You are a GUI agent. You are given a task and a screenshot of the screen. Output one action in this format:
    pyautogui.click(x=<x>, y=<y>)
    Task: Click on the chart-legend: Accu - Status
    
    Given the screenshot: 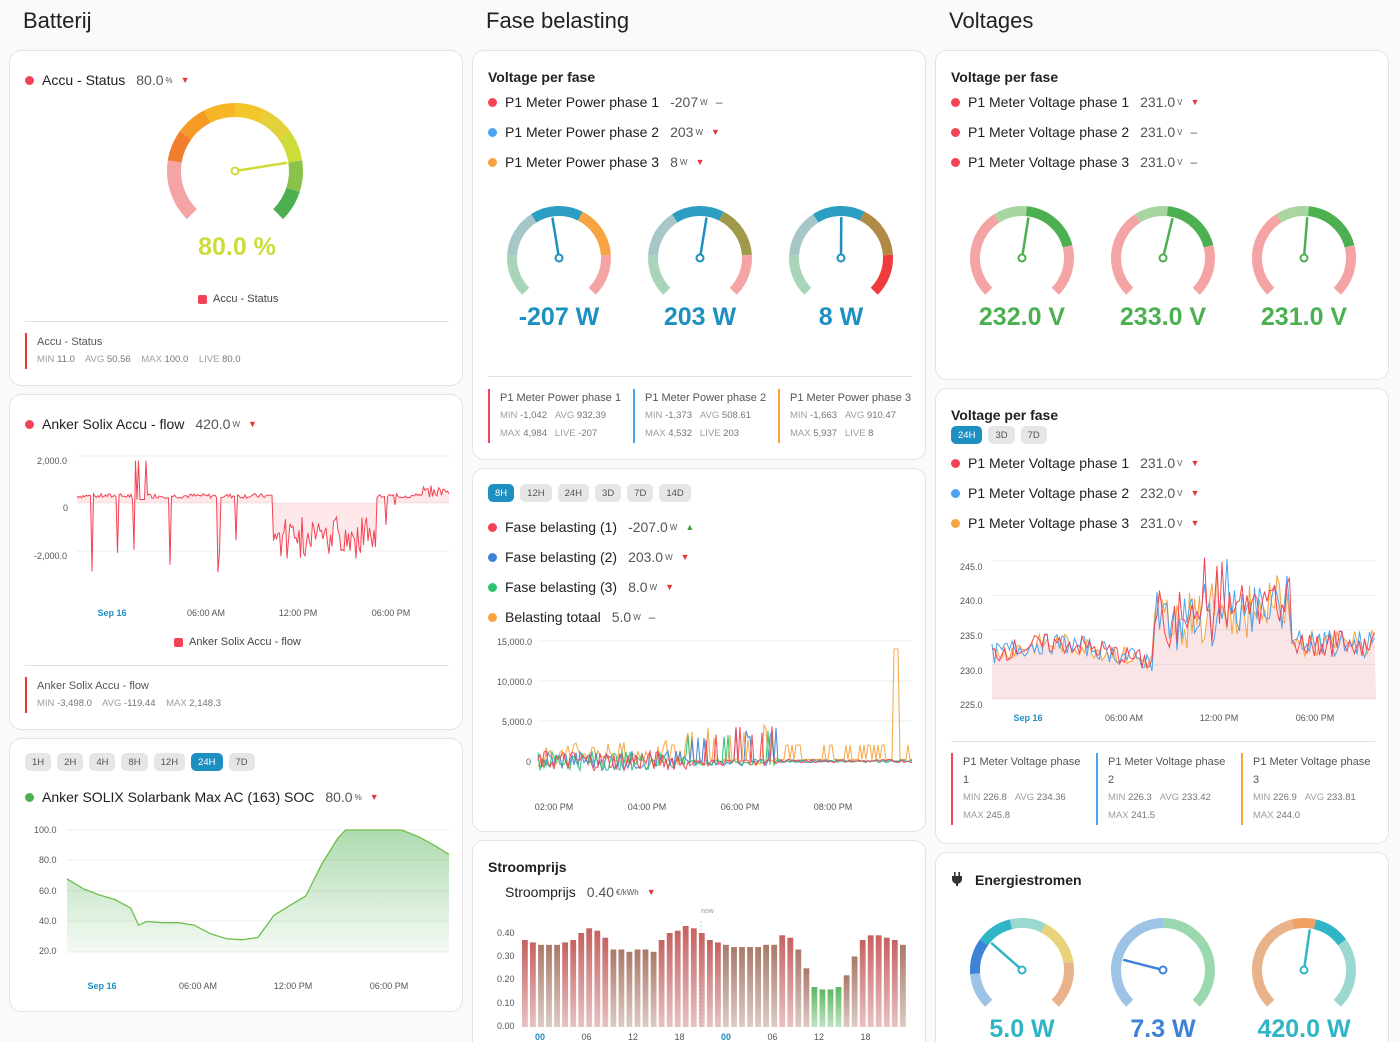 What is the action you would take?
    pyautogui.click(x=238, y=299)
    